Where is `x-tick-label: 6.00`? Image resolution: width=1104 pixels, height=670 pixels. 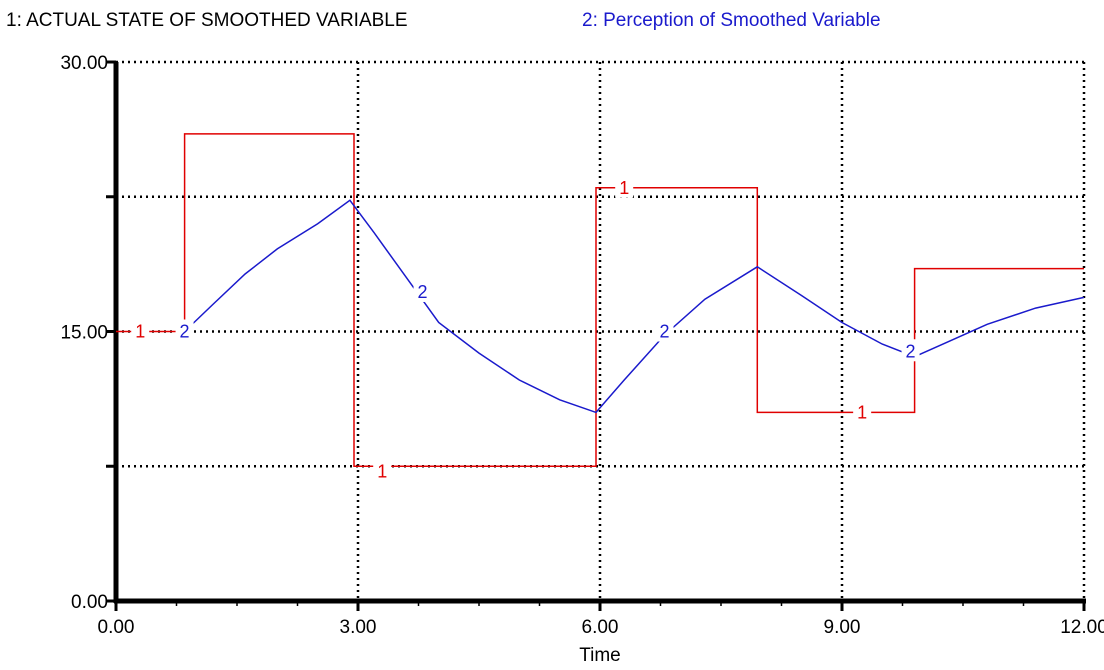 x-tick-label: 6.00 is located at coordinates (600, 627).